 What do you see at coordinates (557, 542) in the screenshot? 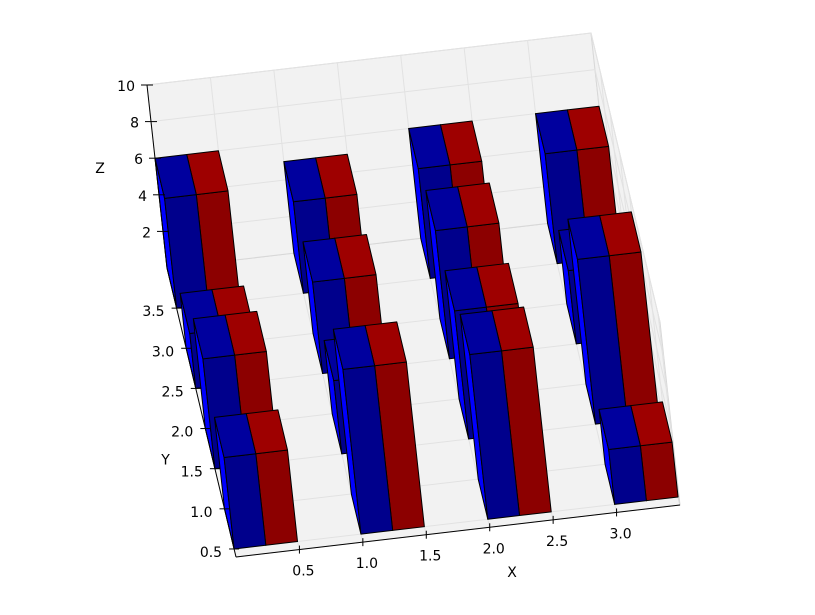
I see `x-tick-label: 2.5` at bounding box center [557, 542].